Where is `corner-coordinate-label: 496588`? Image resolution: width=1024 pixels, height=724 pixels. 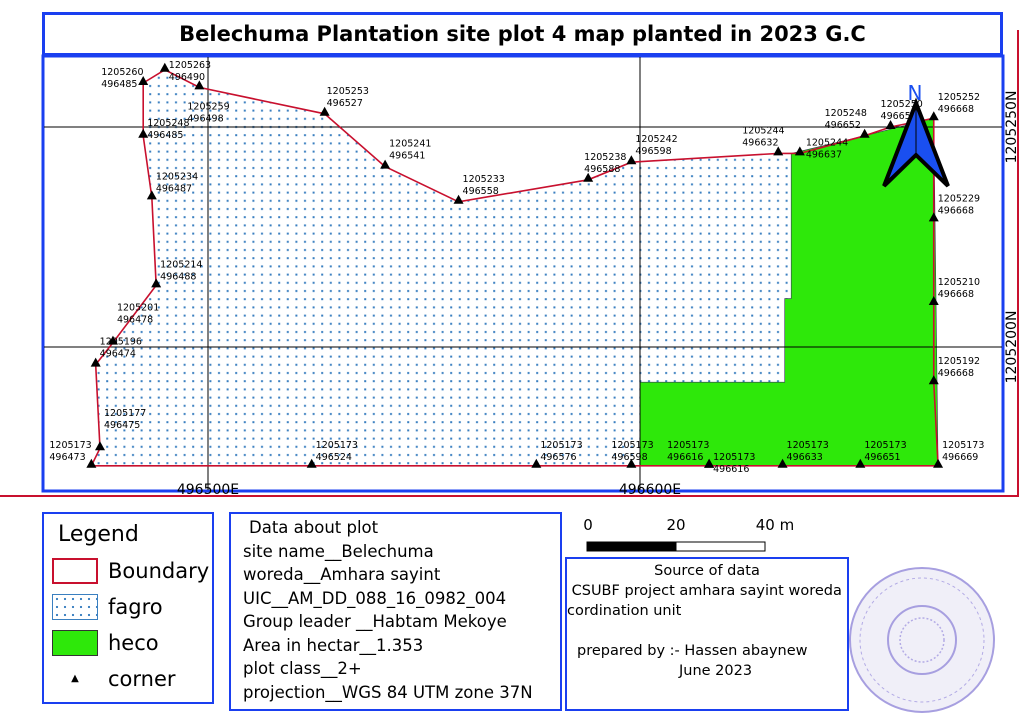 corner-coordinate-label: 496588 is located at coordinates (602, 169).